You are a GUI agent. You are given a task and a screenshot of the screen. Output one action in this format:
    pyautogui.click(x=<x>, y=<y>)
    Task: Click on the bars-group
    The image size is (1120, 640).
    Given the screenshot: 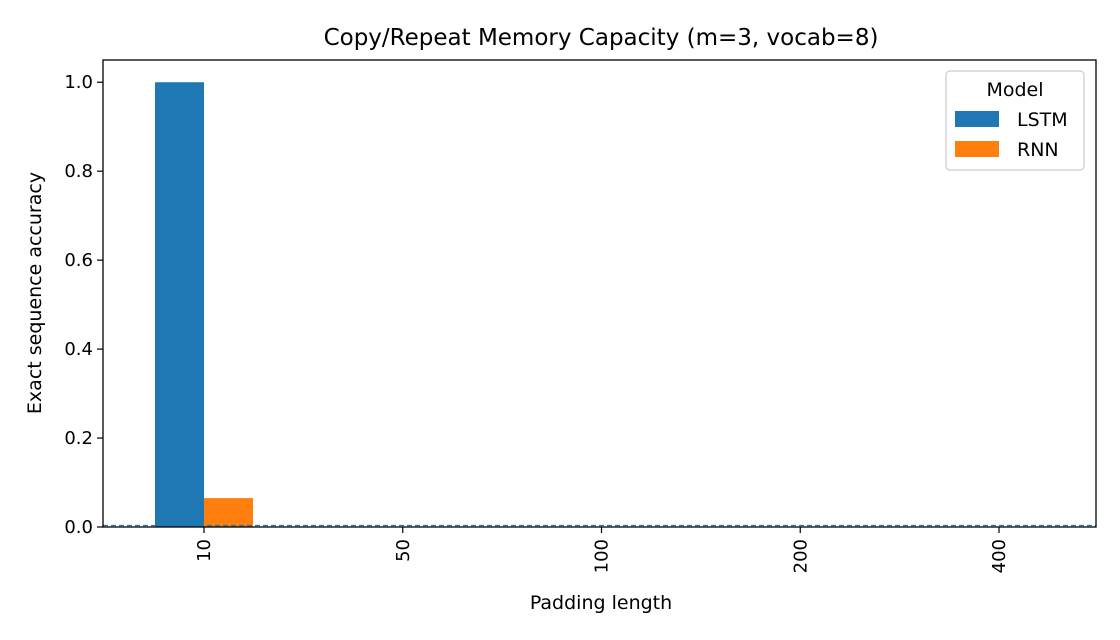 What is the action you would take?
    pyautogui.click(x=204, y=304)
    